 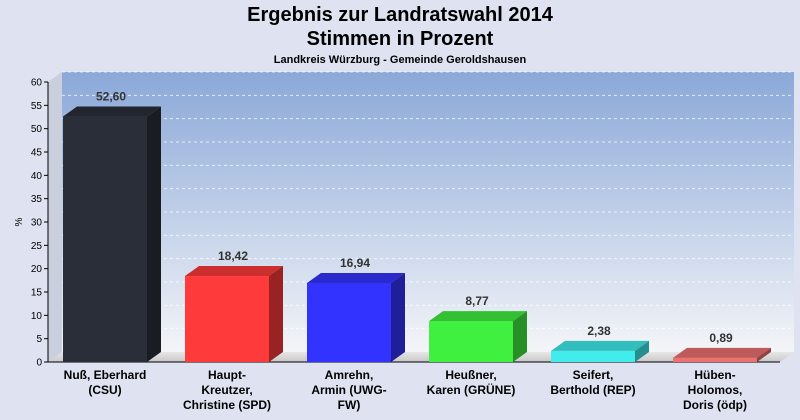 I want to click on y-tick-label: 35, so click(x=37, y=199).